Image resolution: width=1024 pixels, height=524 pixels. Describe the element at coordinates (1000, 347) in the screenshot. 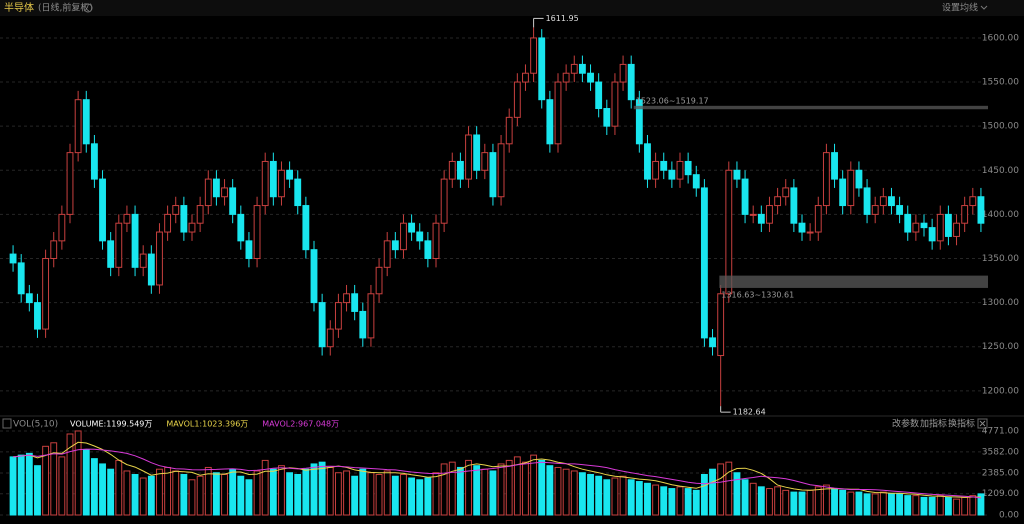

I see `y-tick-label: 1250.00` at that location.